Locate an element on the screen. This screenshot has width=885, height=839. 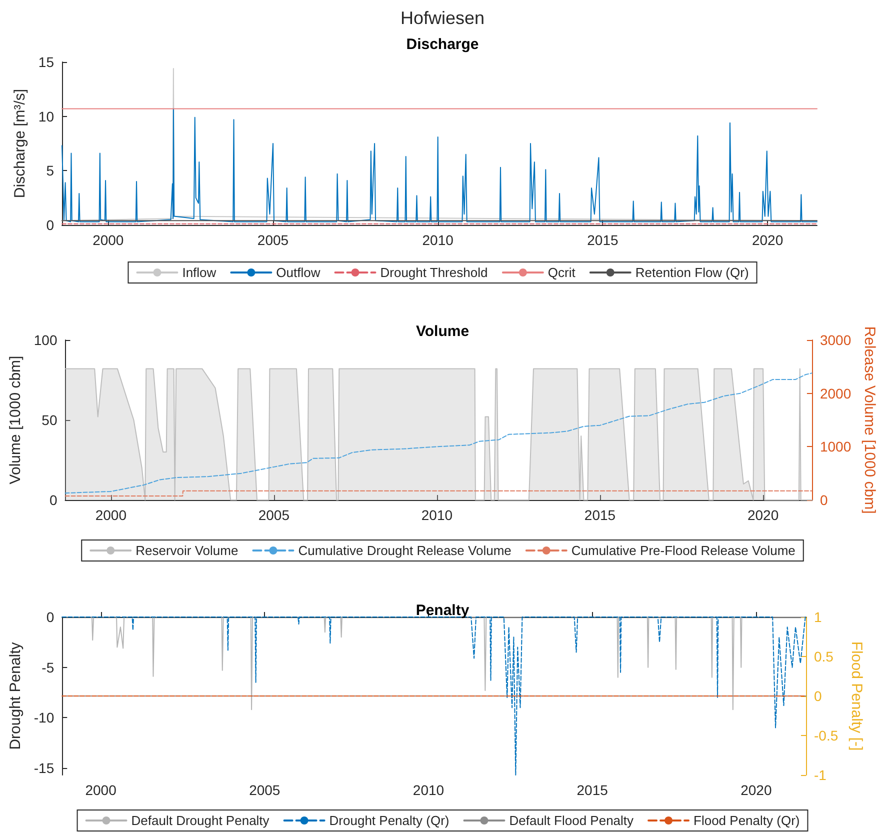
chart-subtitle: Discharge is located at coordinates (442, 44).